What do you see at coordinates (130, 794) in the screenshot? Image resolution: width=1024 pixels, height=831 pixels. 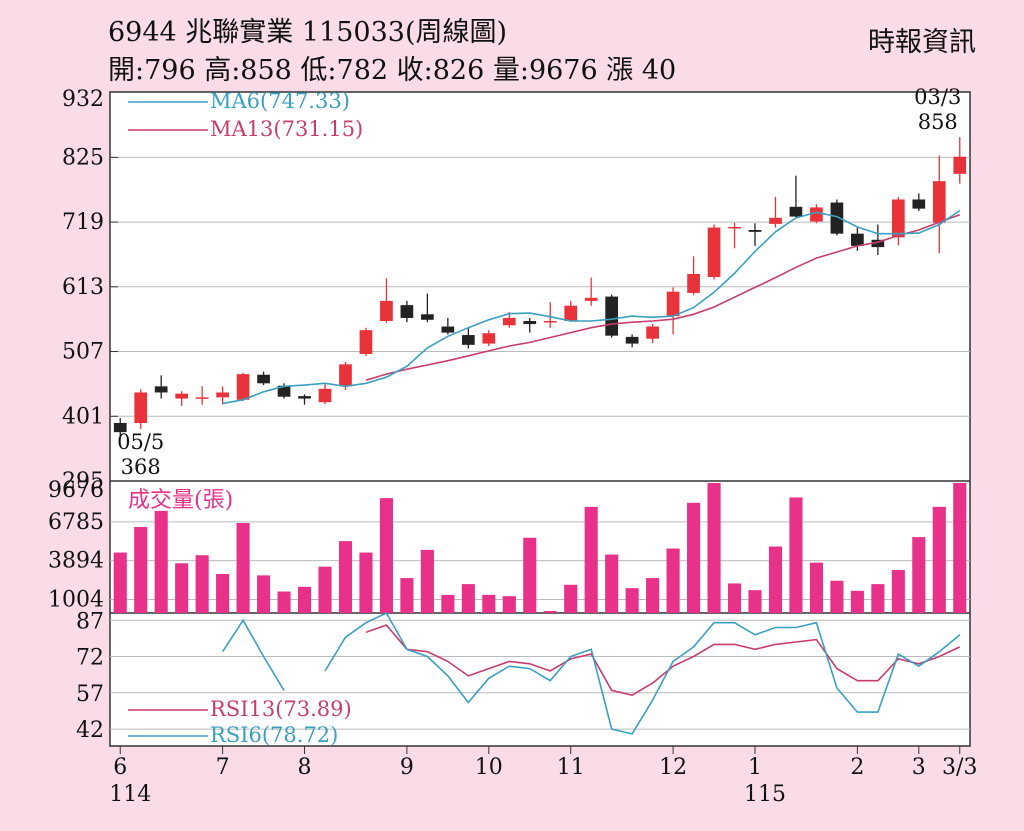 I see `x-year-label: 114` at bounding box center [130, 794].